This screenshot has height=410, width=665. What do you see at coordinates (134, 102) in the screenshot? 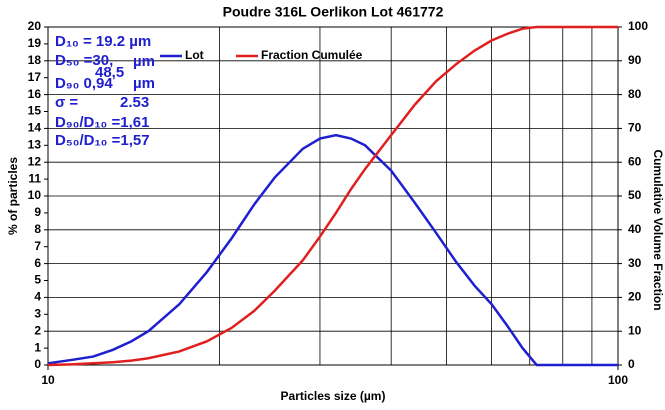
I see `annotation: 2.53` at bounding box center [134, 102].